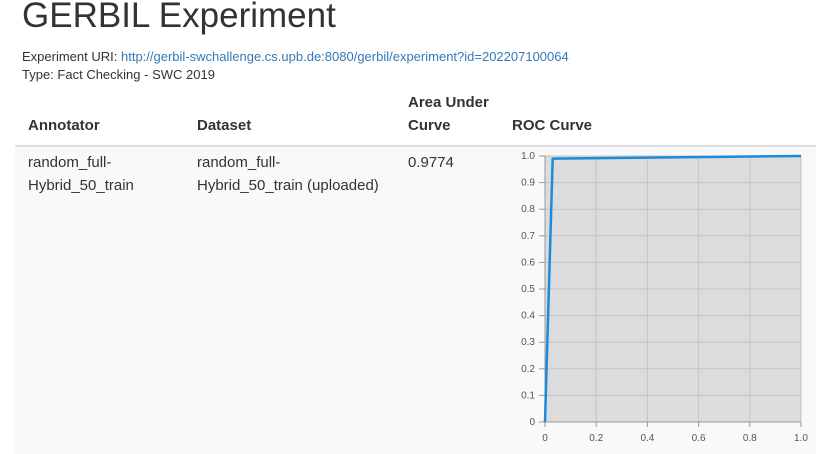 This screenshot has height=454, width=816. I want to click on y-tick-label: 0.1, so click(528, 395).